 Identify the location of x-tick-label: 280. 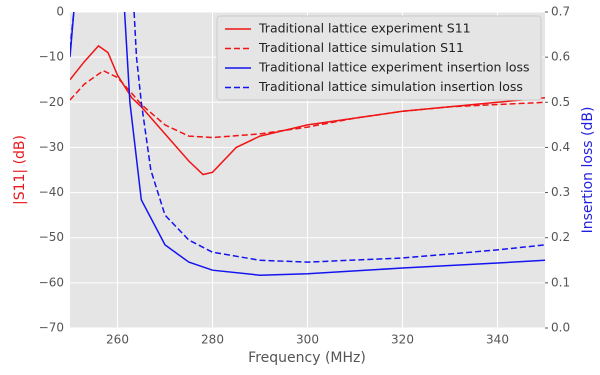
(212, 340).